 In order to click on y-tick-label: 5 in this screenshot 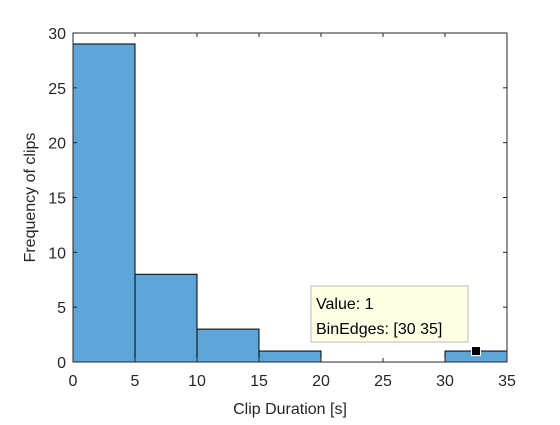, I will do `click(61, 308)`.